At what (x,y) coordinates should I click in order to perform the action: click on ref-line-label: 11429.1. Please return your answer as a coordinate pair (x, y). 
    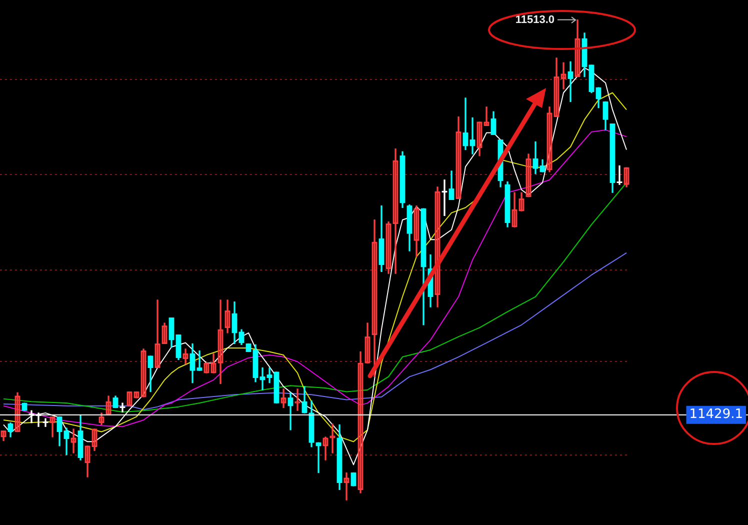
    Looking at the image, I should click on (716, 414).